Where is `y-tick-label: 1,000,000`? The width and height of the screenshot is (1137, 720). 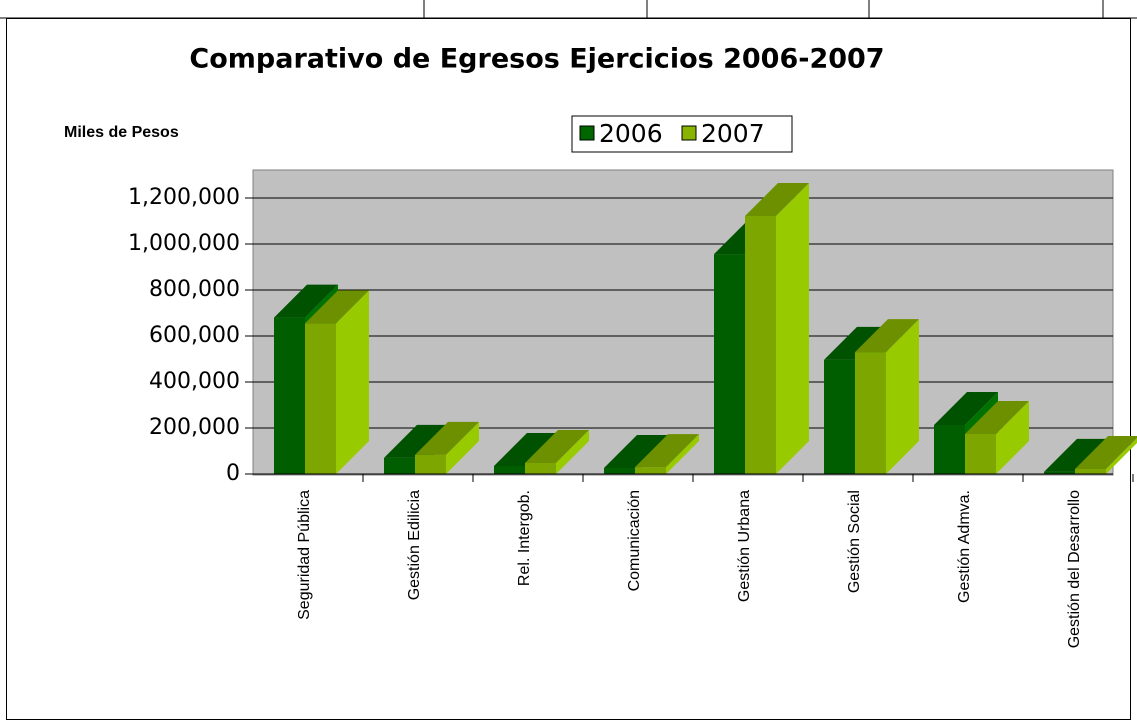 y-tick-label: 1,000,000 is located at coordinates (184, 243).